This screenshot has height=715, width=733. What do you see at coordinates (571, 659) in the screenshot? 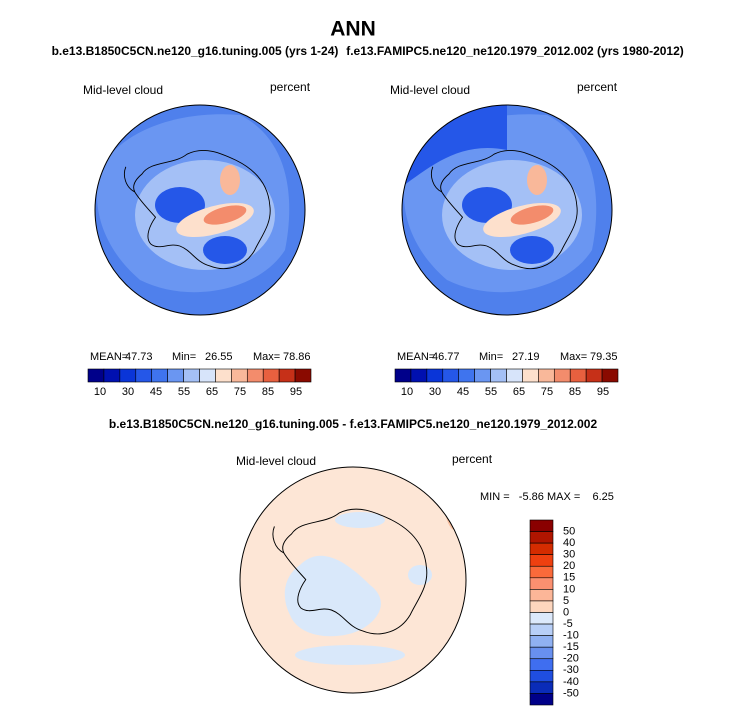
I see `colorbar-label: -20` at bounding box center [571, 659].